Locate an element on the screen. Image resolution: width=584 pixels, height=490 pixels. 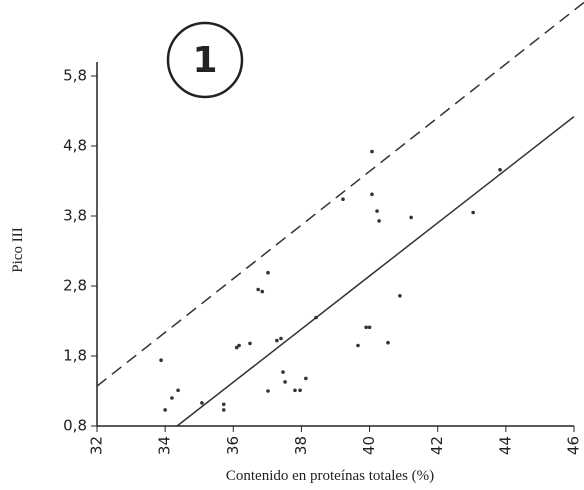
annotation: 1 is located at coordinates (204, 60).